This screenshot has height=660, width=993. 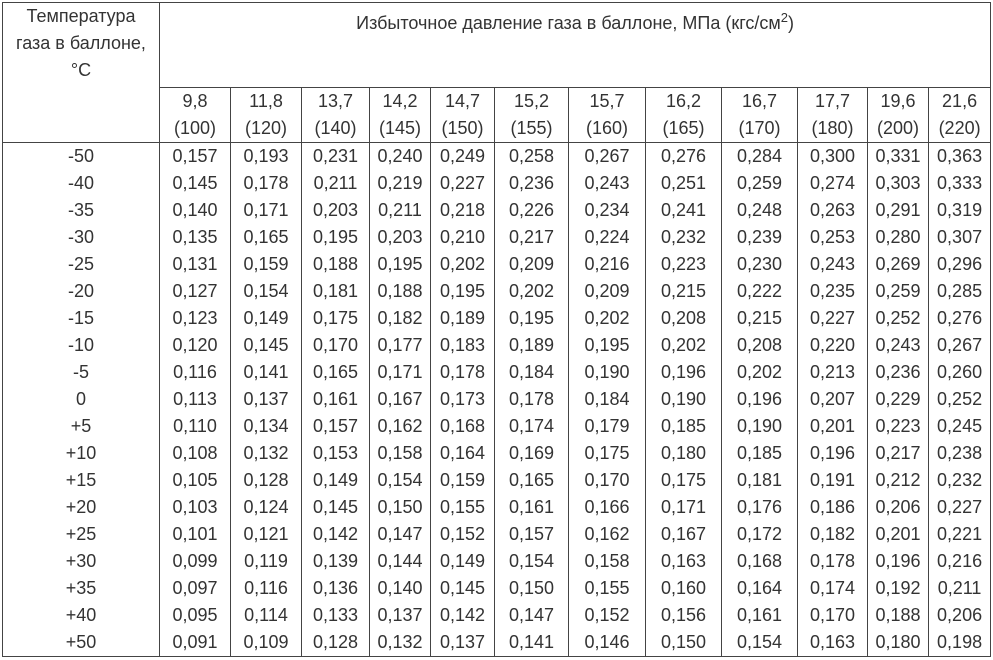 I want to click on value-cell: 0,139, so click(x=335, y=561).